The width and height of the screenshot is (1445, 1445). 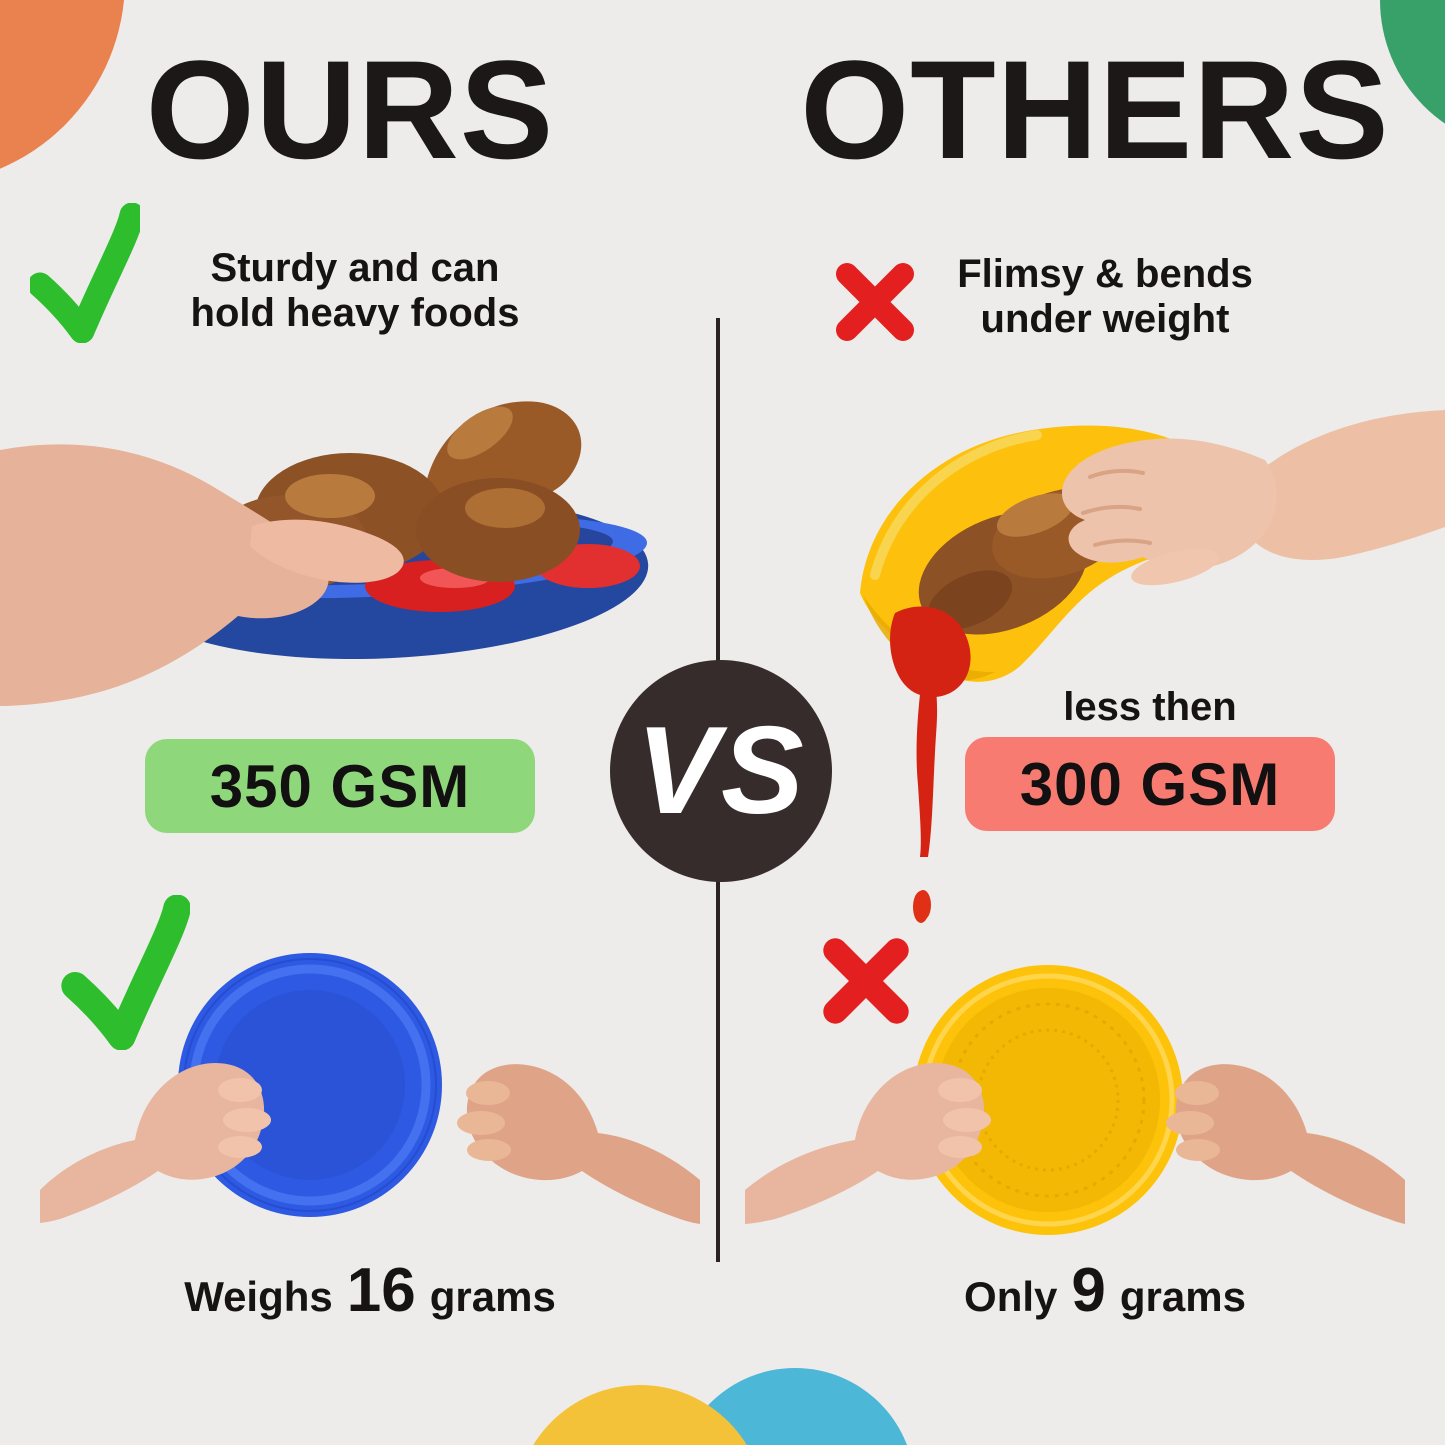 I want to click on others-gsm-label: 300 GSM, so click(x=1150, y=784).